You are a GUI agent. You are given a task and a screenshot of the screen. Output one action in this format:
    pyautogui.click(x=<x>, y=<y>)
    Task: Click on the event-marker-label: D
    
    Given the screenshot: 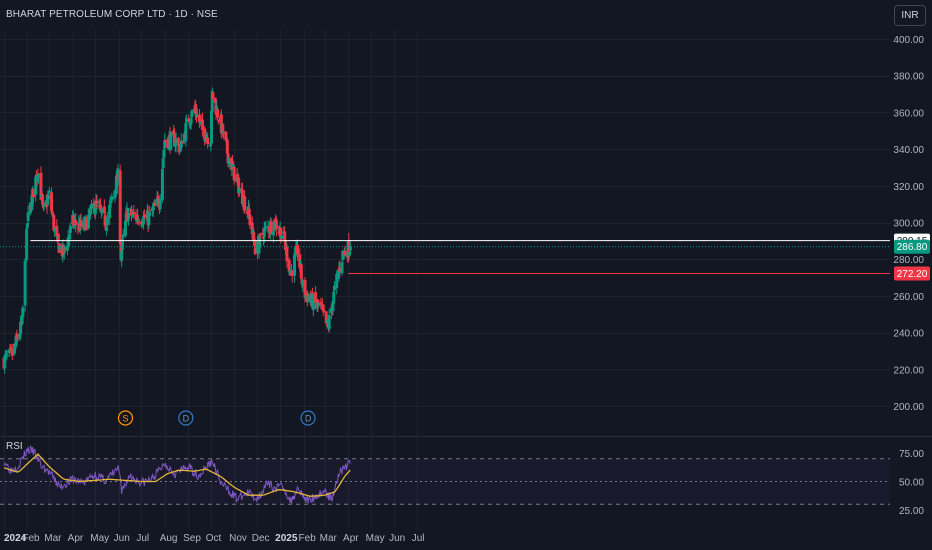 What is the action you would take?
    pyautogui.click(x=186, y=419)
    